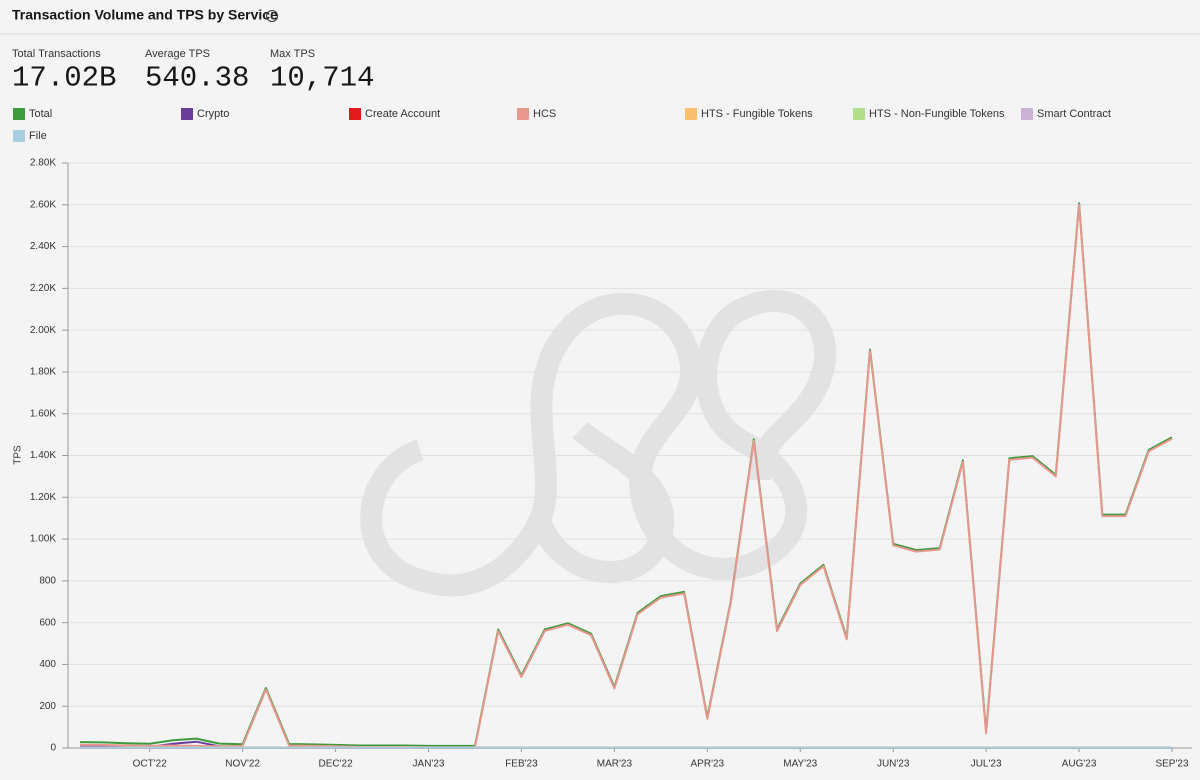 The width and height of the screenshot is (1200, 780). Describe the element at coordinates (986, 764) in the screenshot. I see `x-tick-label: JUL'23` at that location.